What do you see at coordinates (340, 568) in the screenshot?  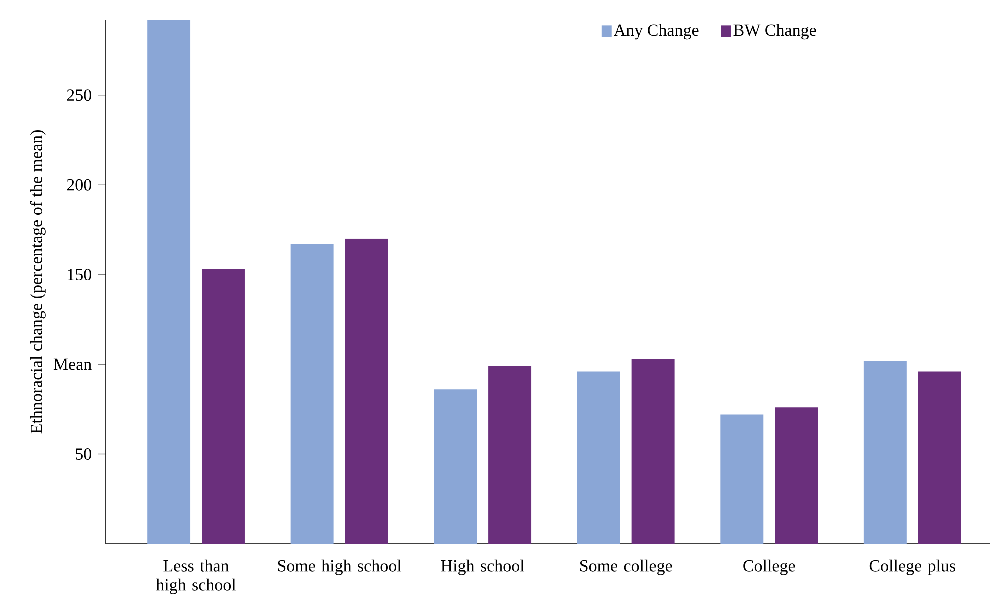 I see `x-tick-label: Some high school` at bounding box center [340, 568].